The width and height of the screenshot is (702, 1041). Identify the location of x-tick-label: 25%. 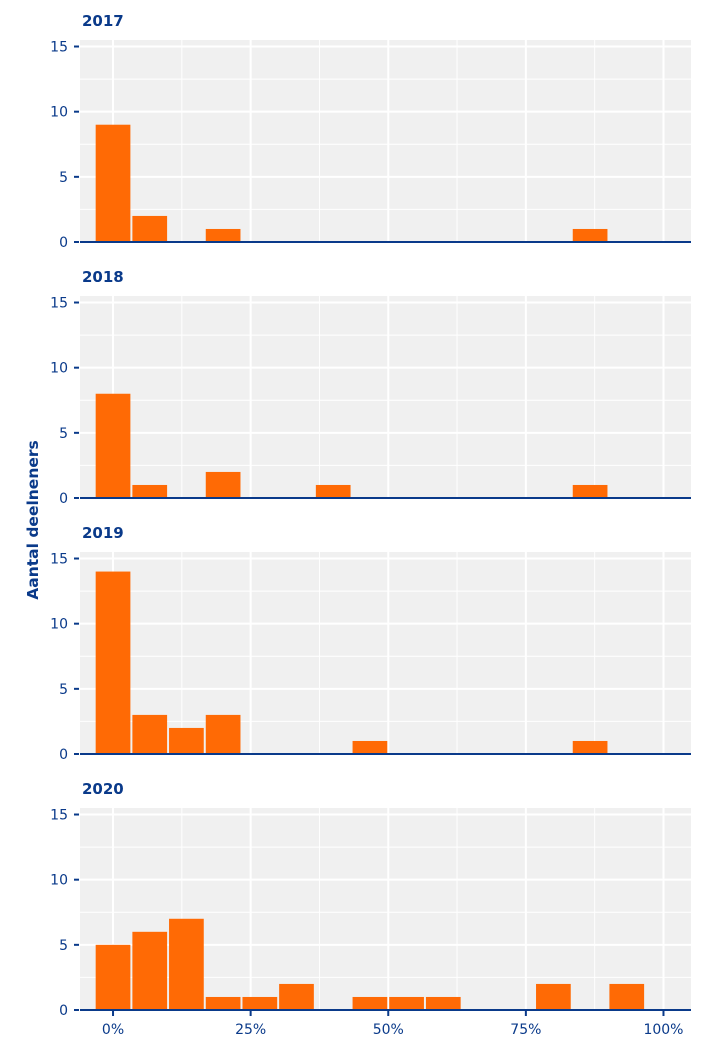
(250, 1030).